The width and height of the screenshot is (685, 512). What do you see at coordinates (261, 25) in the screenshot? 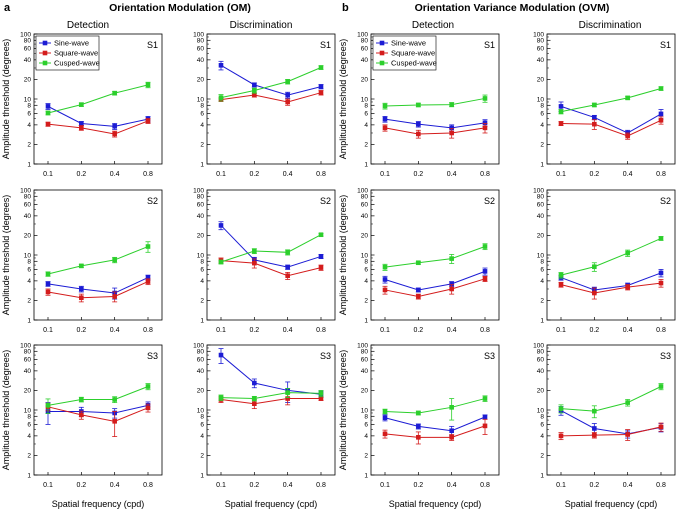
I see `column-title-discrimination-om: Discrimination` at bounding box center [261, 25].